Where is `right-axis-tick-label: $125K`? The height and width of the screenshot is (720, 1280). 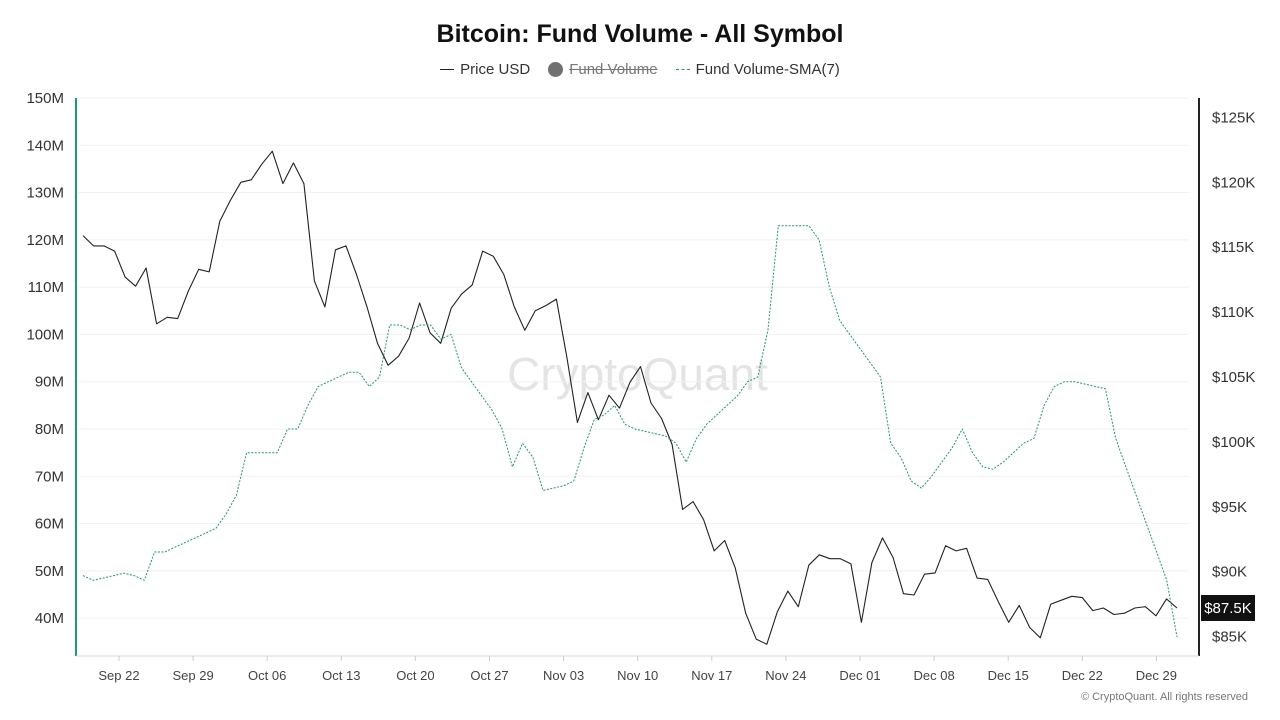 right-axis-tick-label: $125K is located at coordinates (1233, 117).